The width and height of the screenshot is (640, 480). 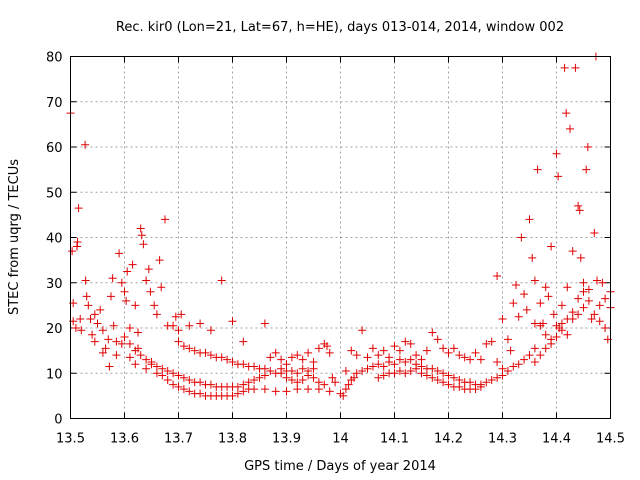 What do you see at coordinates (340, 466) in the screenshot?
I see `x-axis-label: GPS time / Days of year 2014` at bounding box center [340, 466].